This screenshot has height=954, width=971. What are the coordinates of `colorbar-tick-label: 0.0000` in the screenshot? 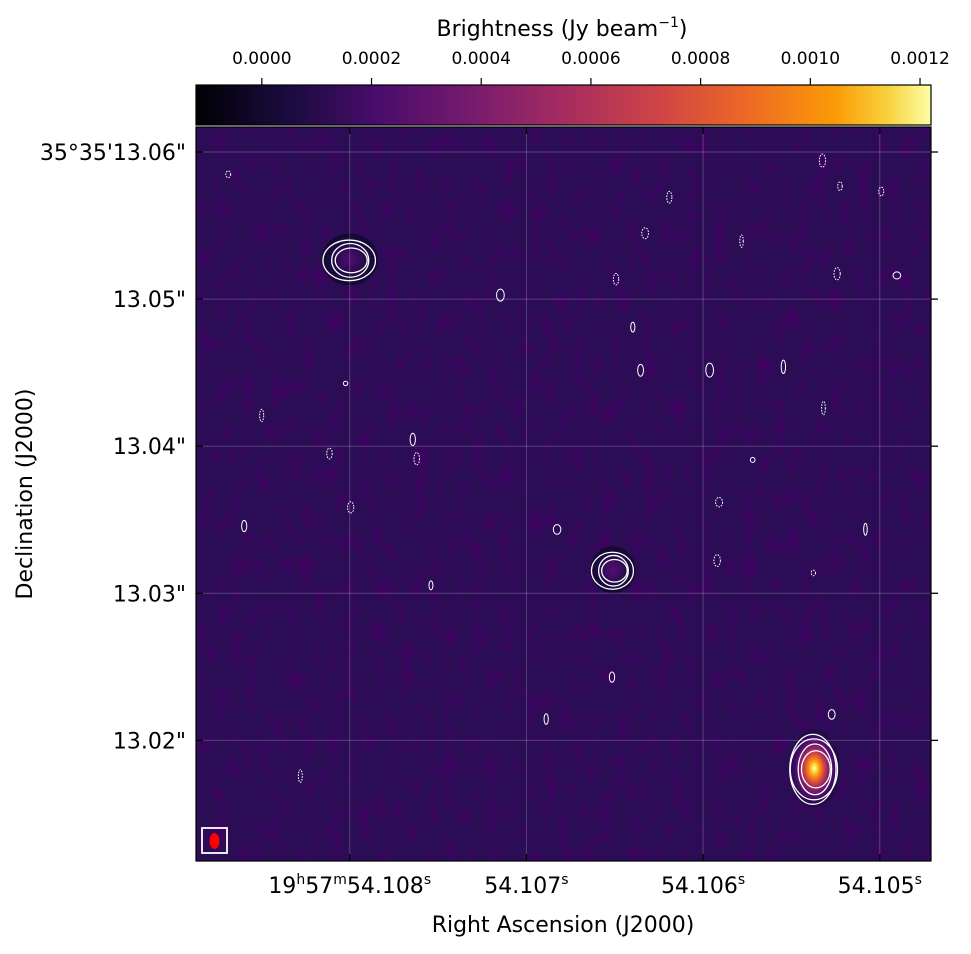 It's located at (261, 59).